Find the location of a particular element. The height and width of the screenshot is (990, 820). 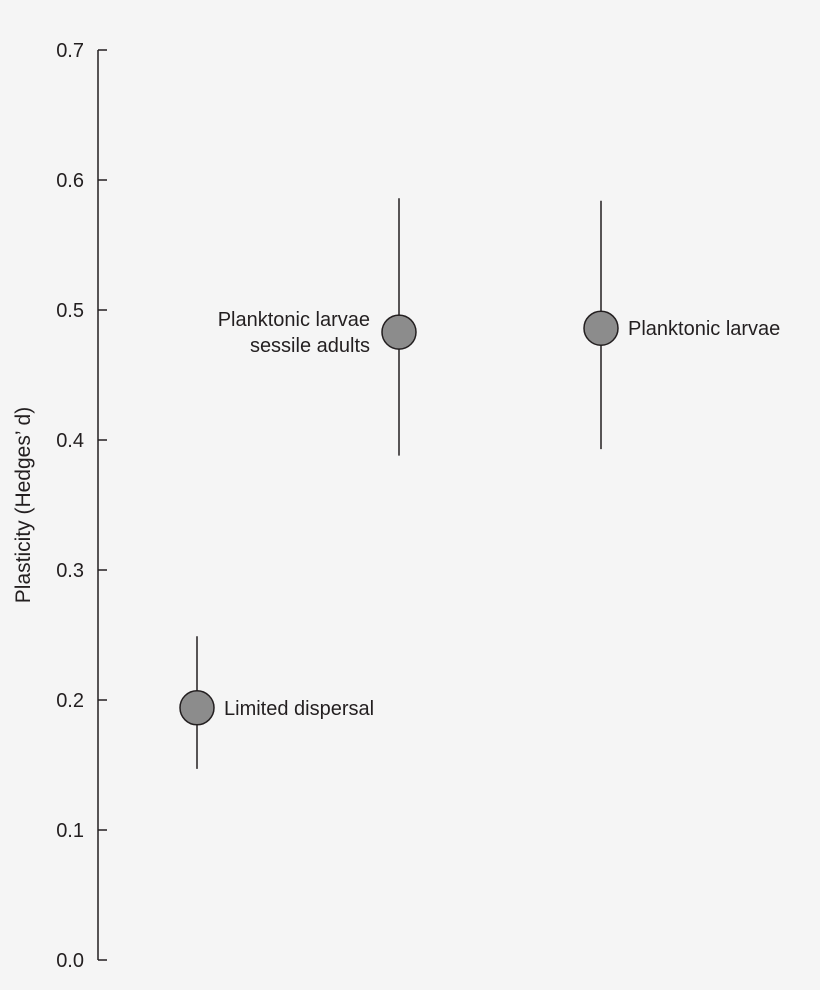

data-point-group: Planktonic larvae sessile adults is located at coordinates (317, 327).